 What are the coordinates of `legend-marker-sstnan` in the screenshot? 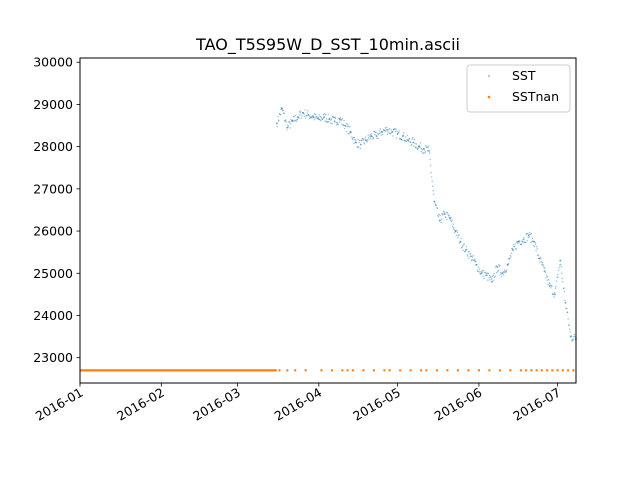 It's located at (489, 97).